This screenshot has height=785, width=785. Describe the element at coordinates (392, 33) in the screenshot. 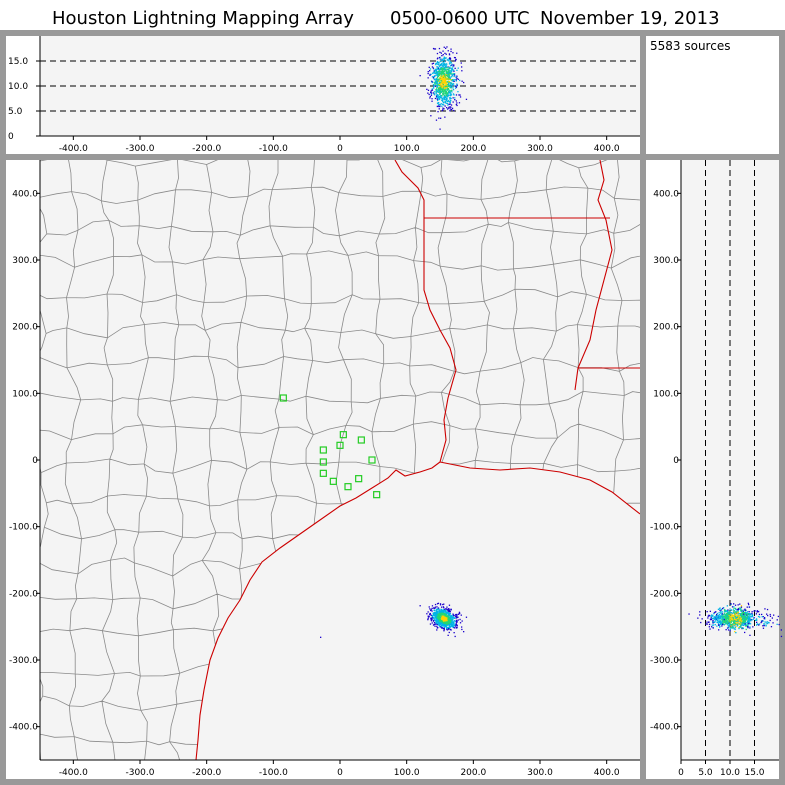

I see `frame-top` at that location.